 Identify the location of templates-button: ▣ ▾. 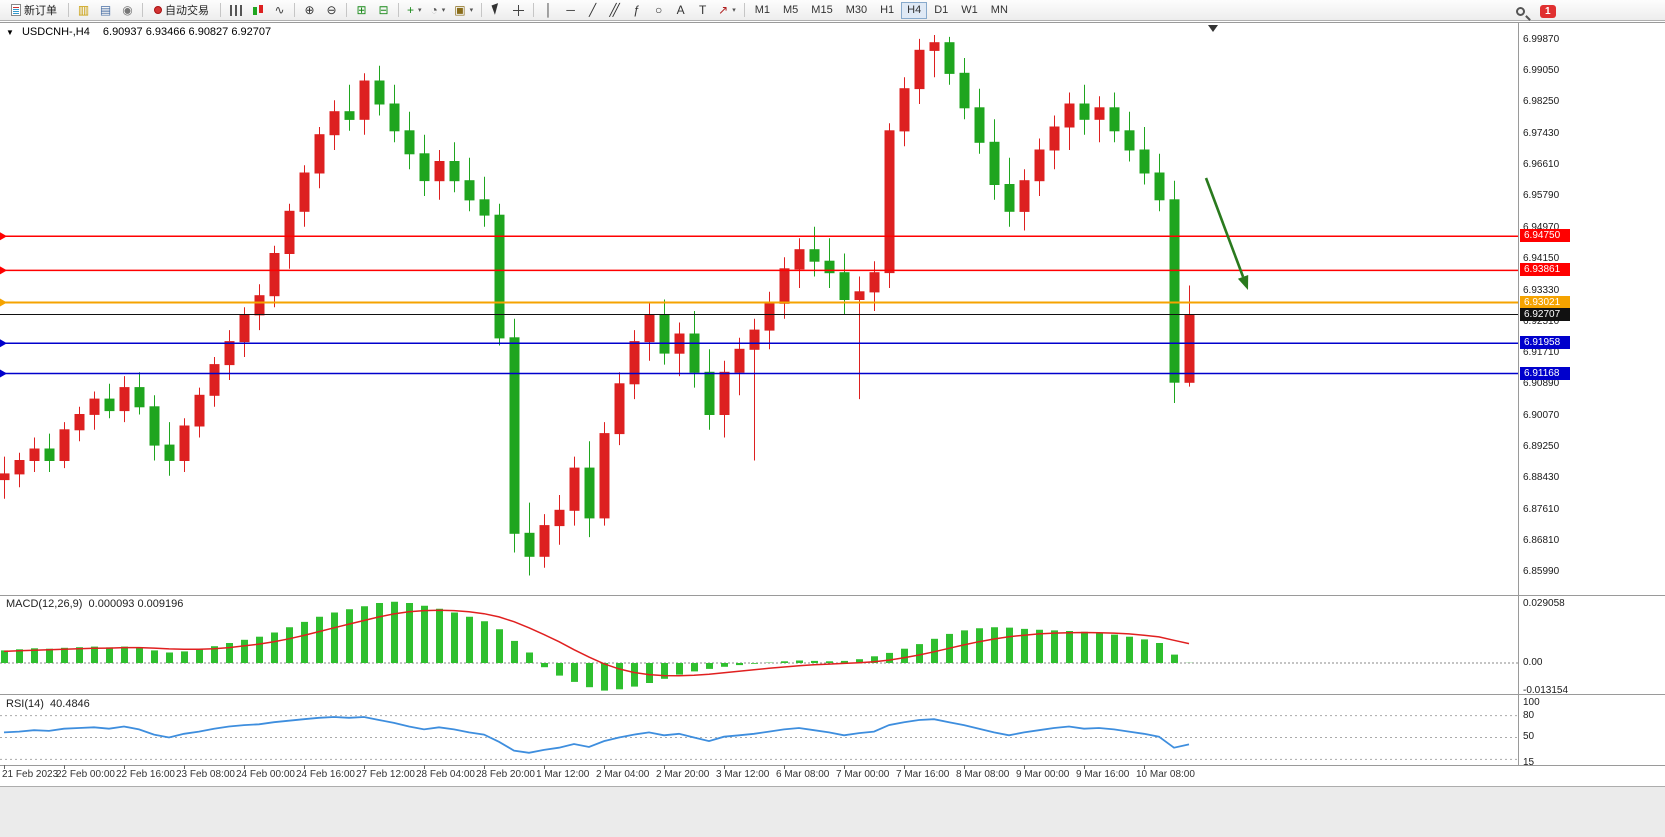
(463, 10).